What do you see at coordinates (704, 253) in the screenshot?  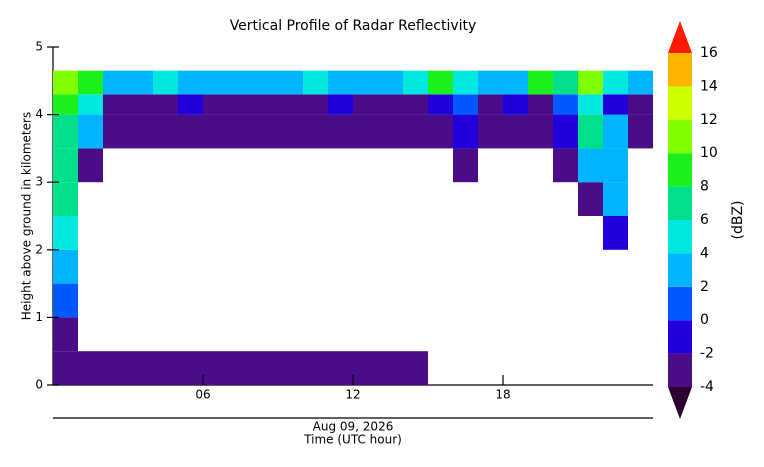 I see `colorbar-tick-label: 4` at bounding box center [704, 253].